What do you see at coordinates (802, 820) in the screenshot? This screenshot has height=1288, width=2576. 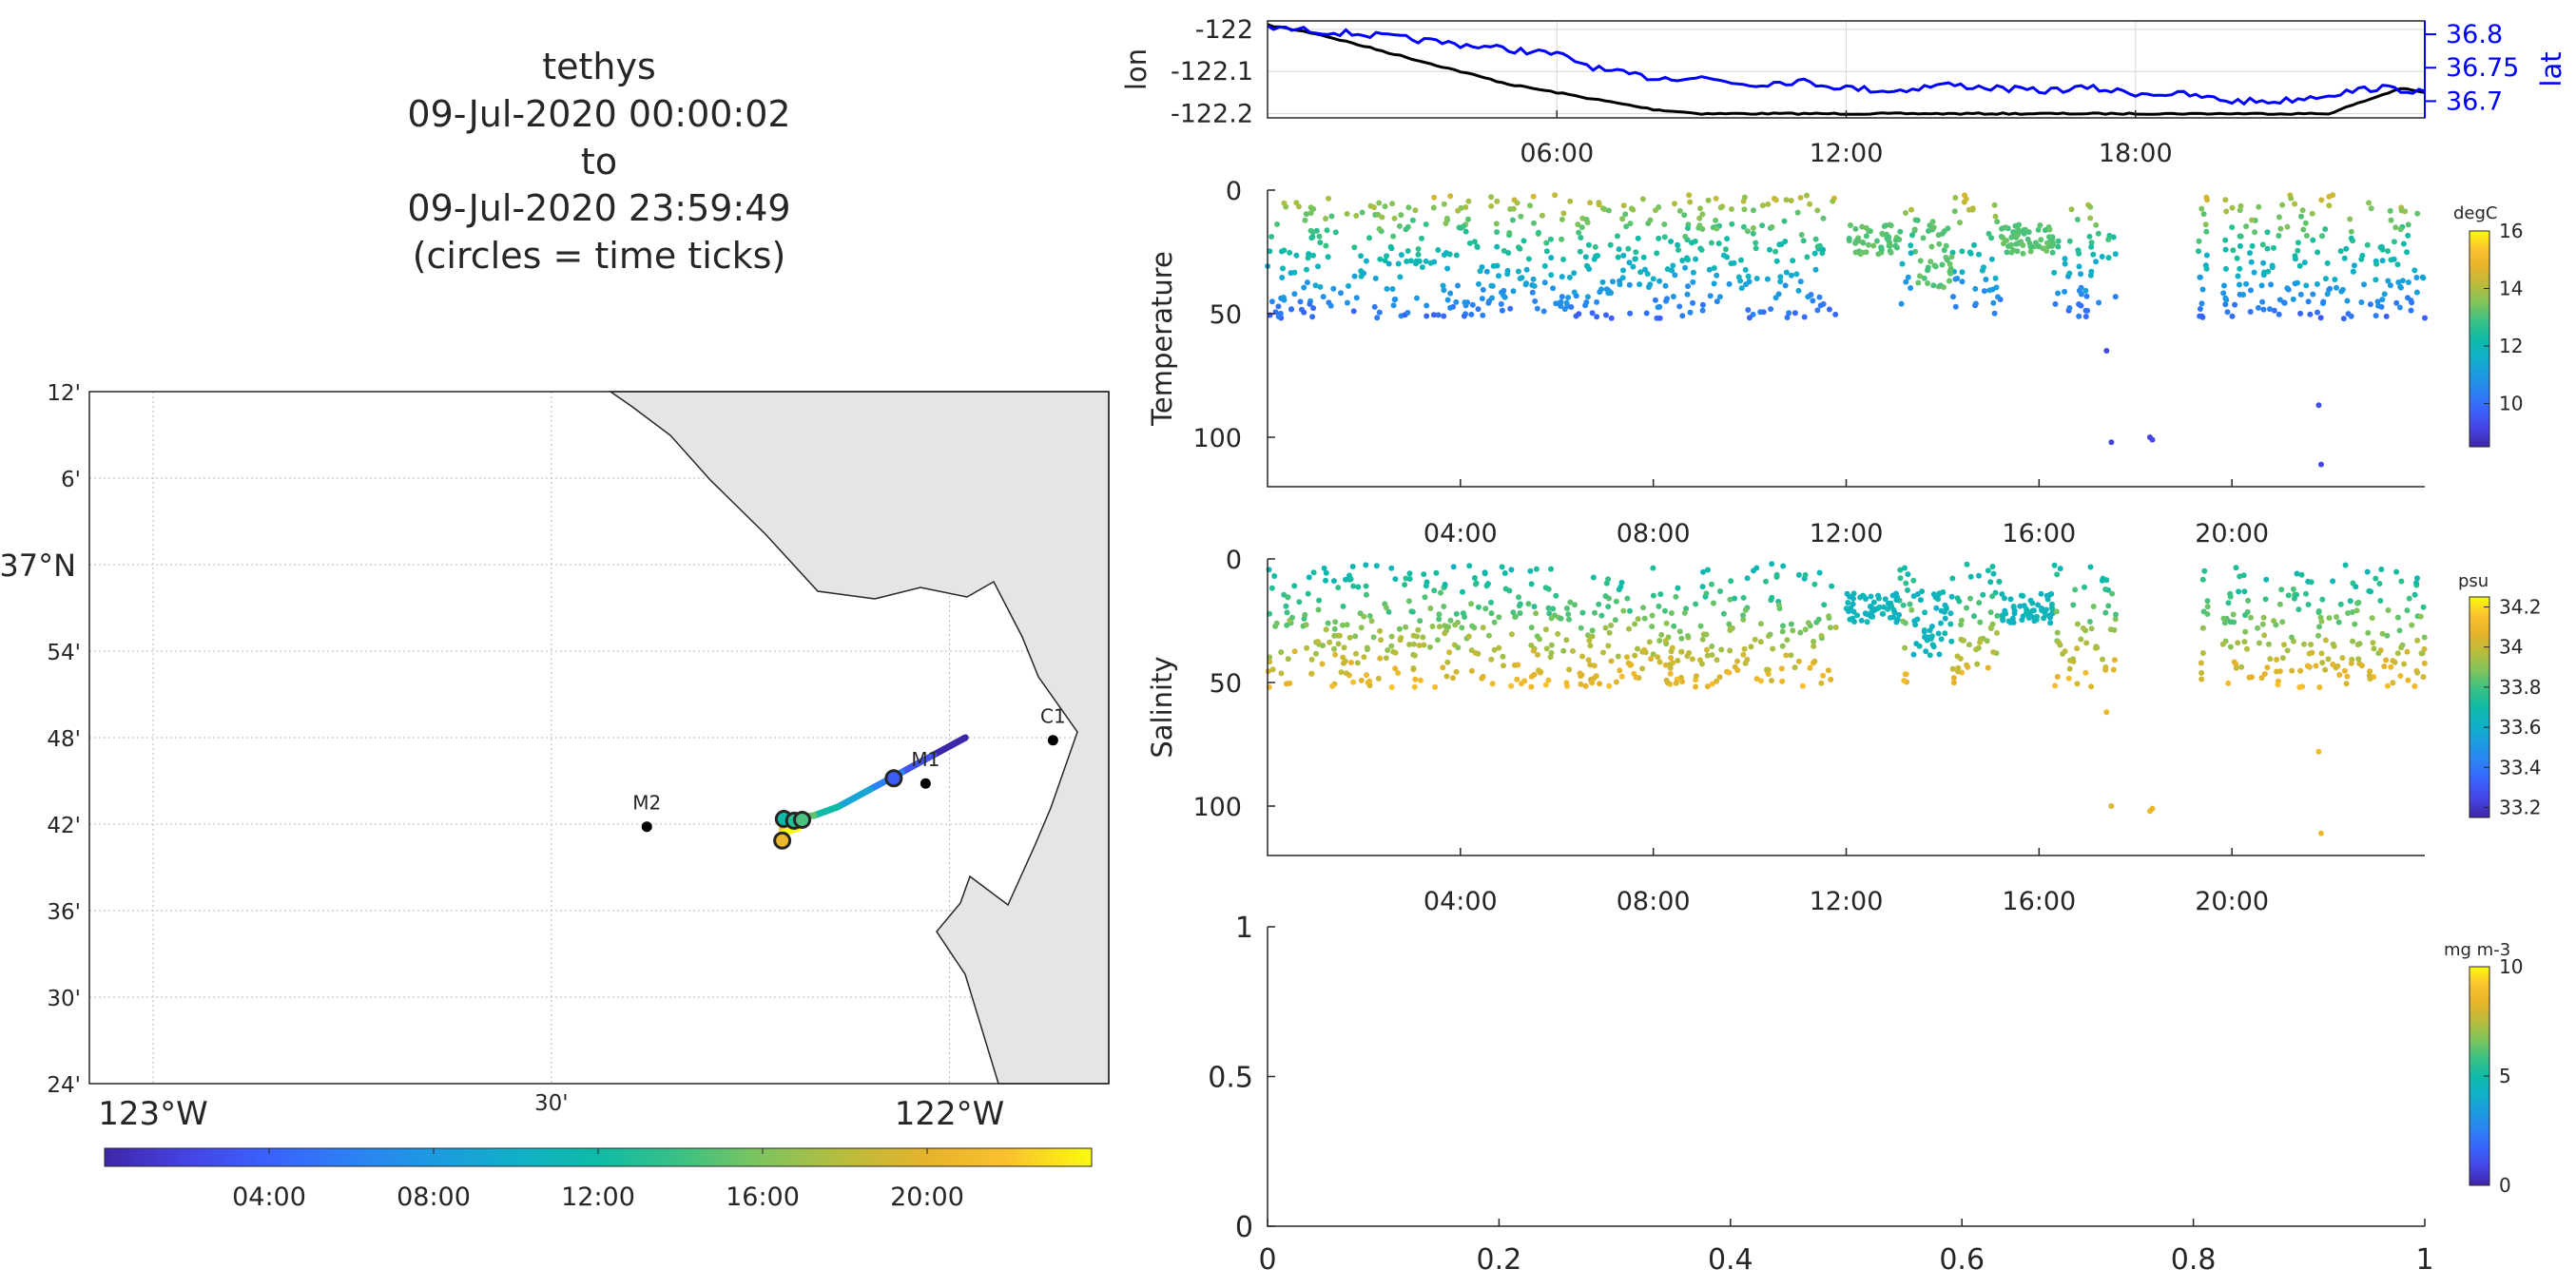 I see `time-tick-circle` at bounding box center [802, 820].